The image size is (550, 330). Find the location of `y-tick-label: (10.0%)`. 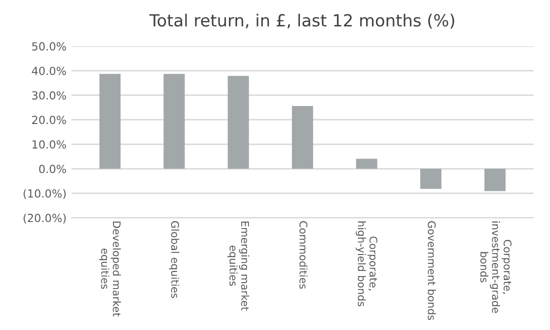

y-tick-label: (10.0%) is located at coordinates (45, 194).